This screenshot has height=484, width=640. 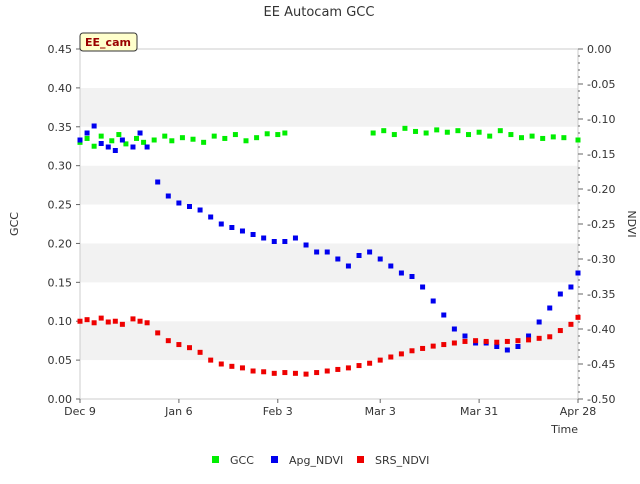 I want to click on legend-gcc-label: GCC, so click(x=242, y=460).